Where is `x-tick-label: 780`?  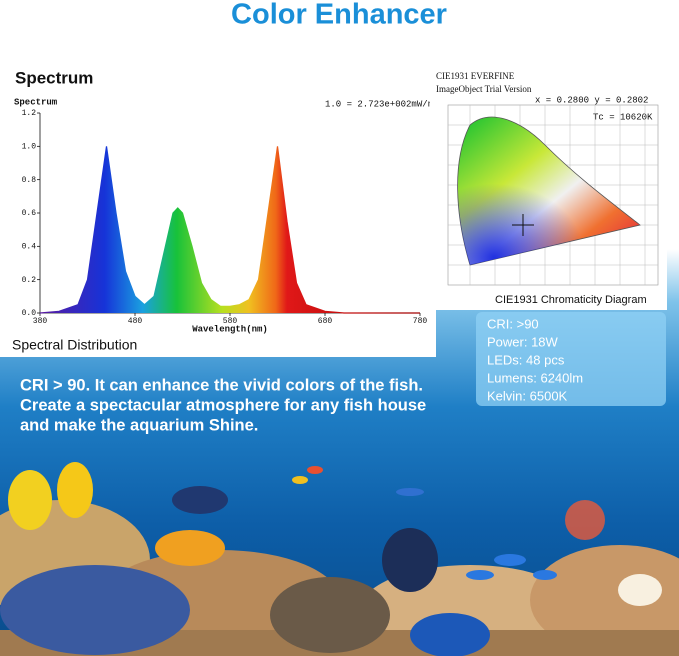
x-tick-label: 780 is located at coordinates (420, 321).